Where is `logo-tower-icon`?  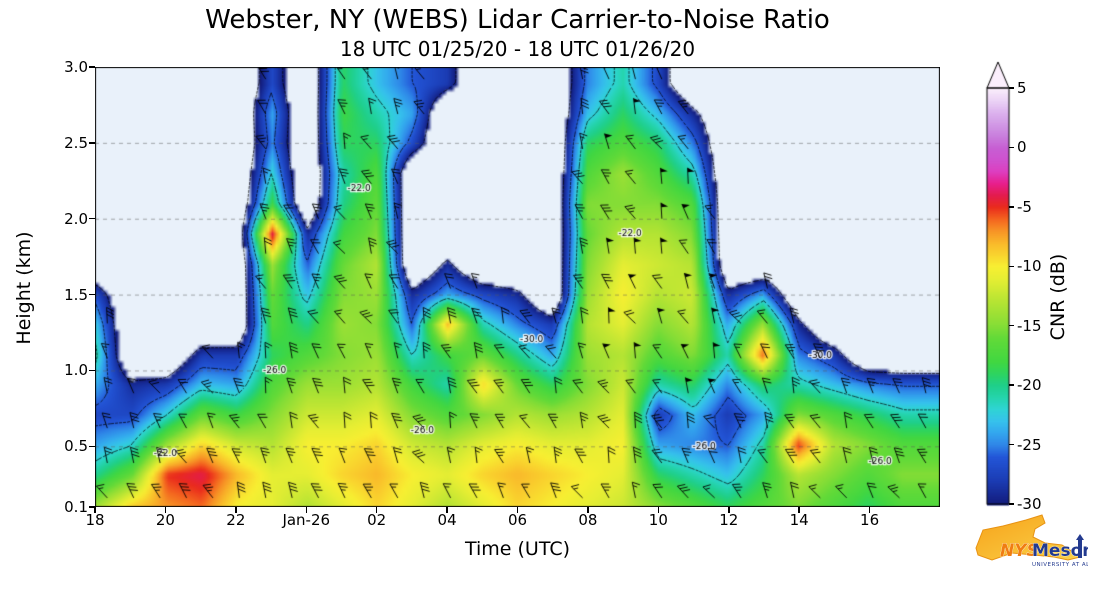
logo-tower-icon is located at coordinates (1080, 549).